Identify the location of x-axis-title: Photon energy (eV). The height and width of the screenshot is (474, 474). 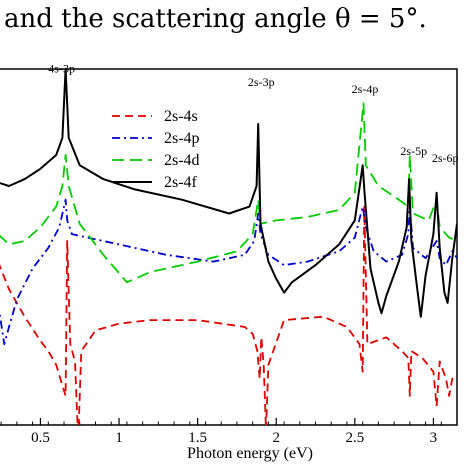
(250, 453).